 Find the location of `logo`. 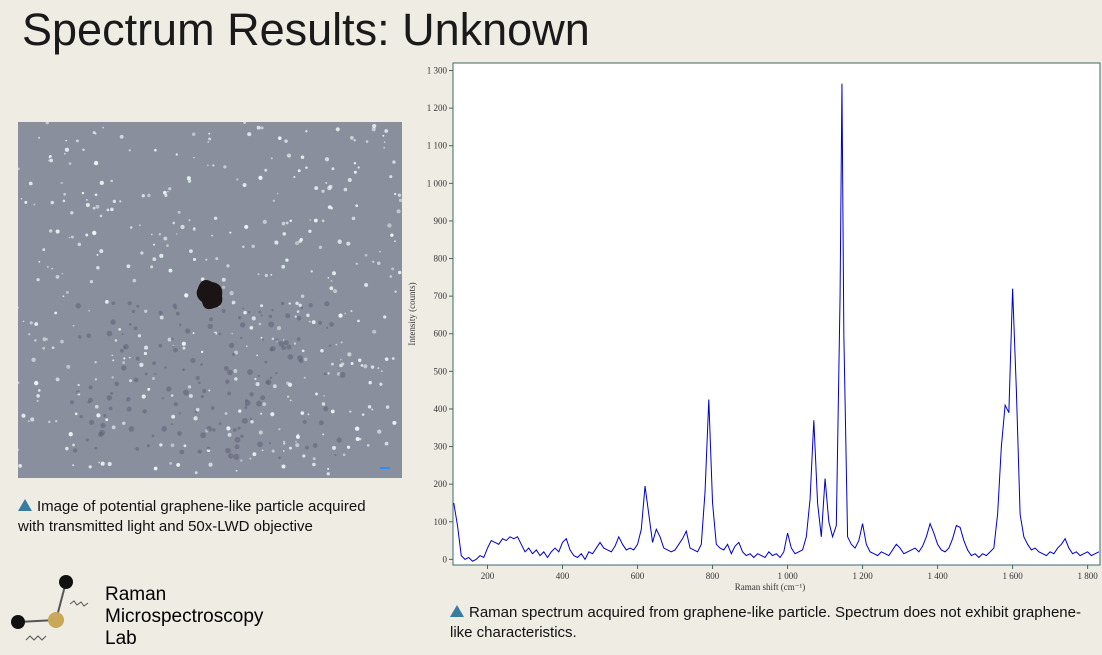

logo is located at coordinates (50, 608).